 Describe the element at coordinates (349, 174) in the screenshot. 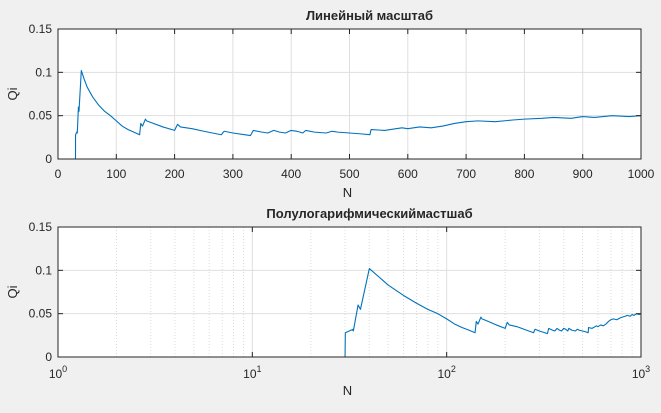

I see `x-tick-label: 500` at that location.